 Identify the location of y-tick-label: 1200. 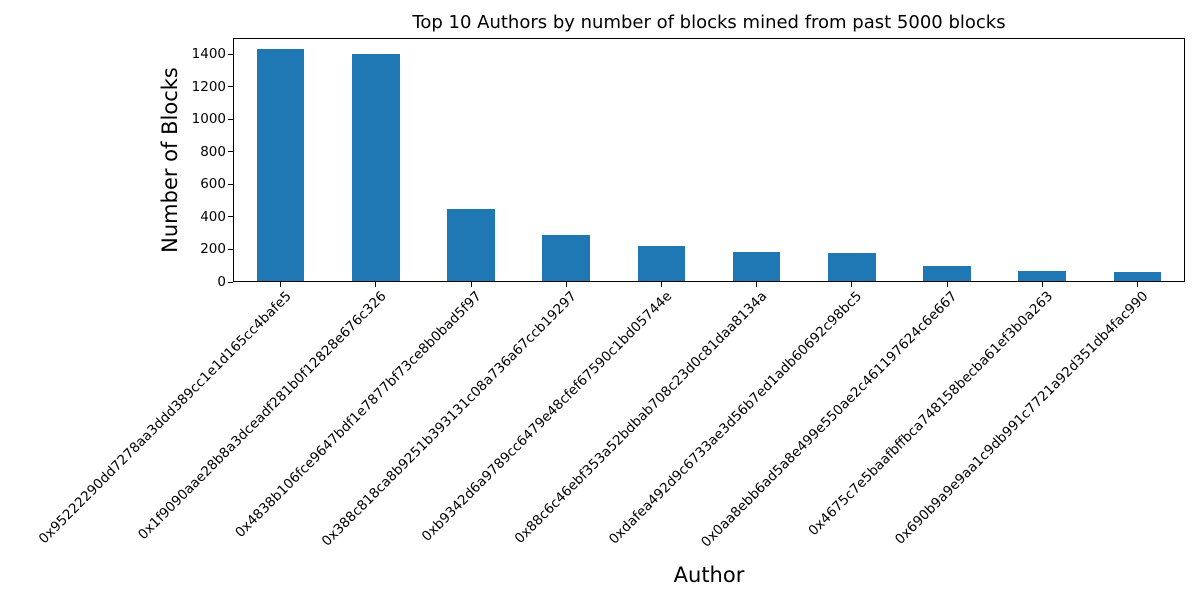
(208, 86).